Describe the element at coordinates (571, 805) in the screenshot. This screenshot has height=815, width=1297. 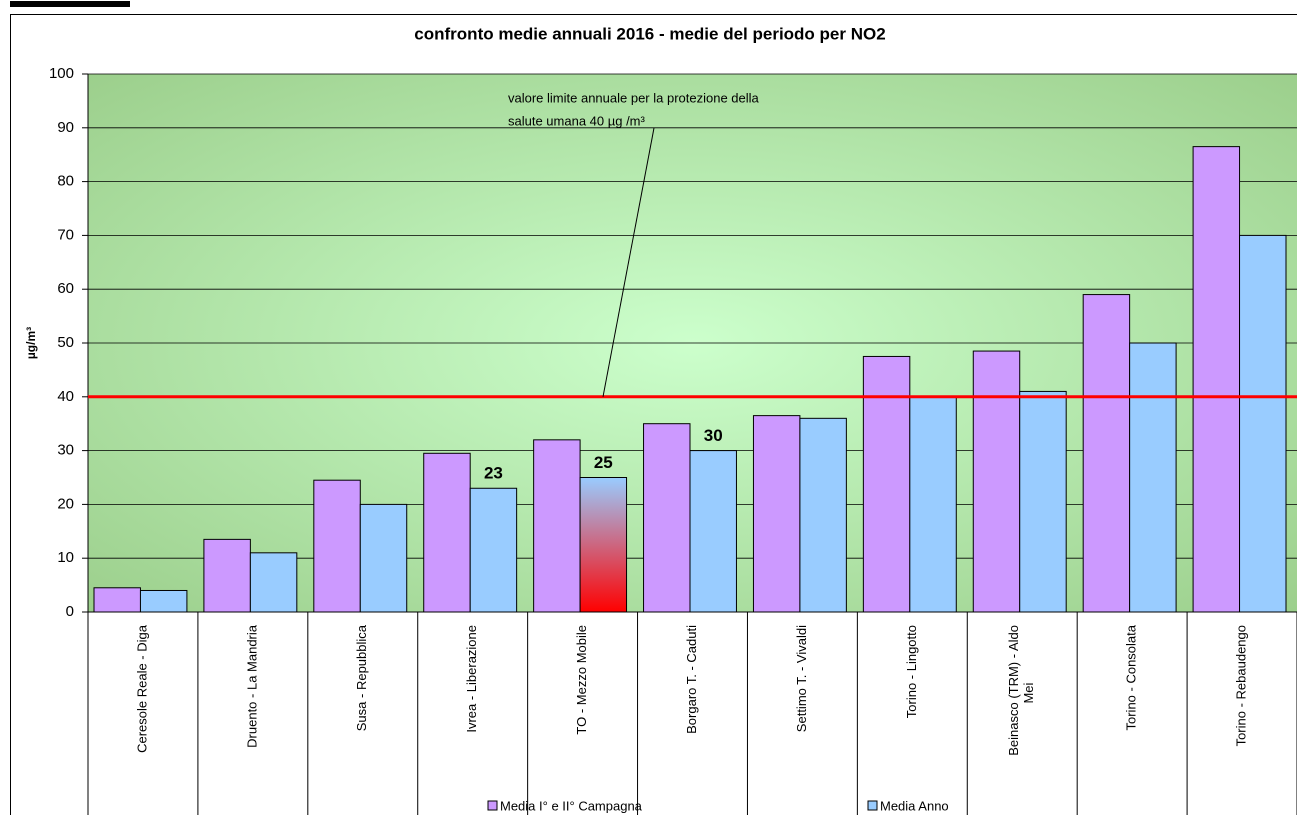
I see `legend-label: Media I° e II° Campagna` at that location.